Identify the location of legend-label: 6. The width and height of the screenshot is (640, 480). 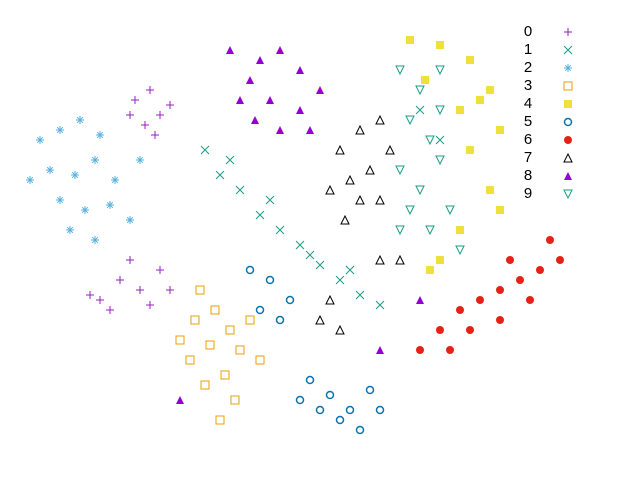
(528, 139).